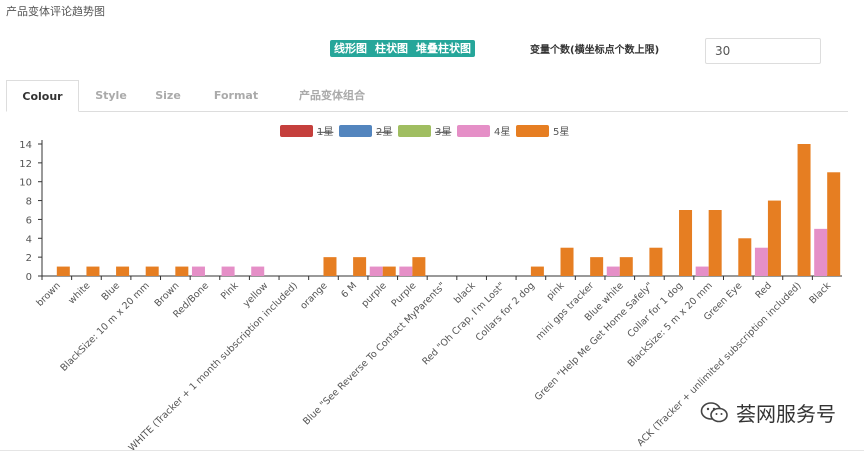 This screenshot has height=452, width=864. I want to click on tab-colour: Colour, so click(42, 96).